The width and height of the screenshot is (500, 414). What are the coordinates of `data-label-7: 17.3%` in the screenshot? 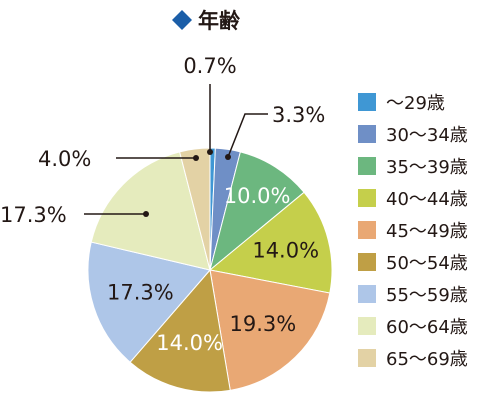 It's located at (140, 293).